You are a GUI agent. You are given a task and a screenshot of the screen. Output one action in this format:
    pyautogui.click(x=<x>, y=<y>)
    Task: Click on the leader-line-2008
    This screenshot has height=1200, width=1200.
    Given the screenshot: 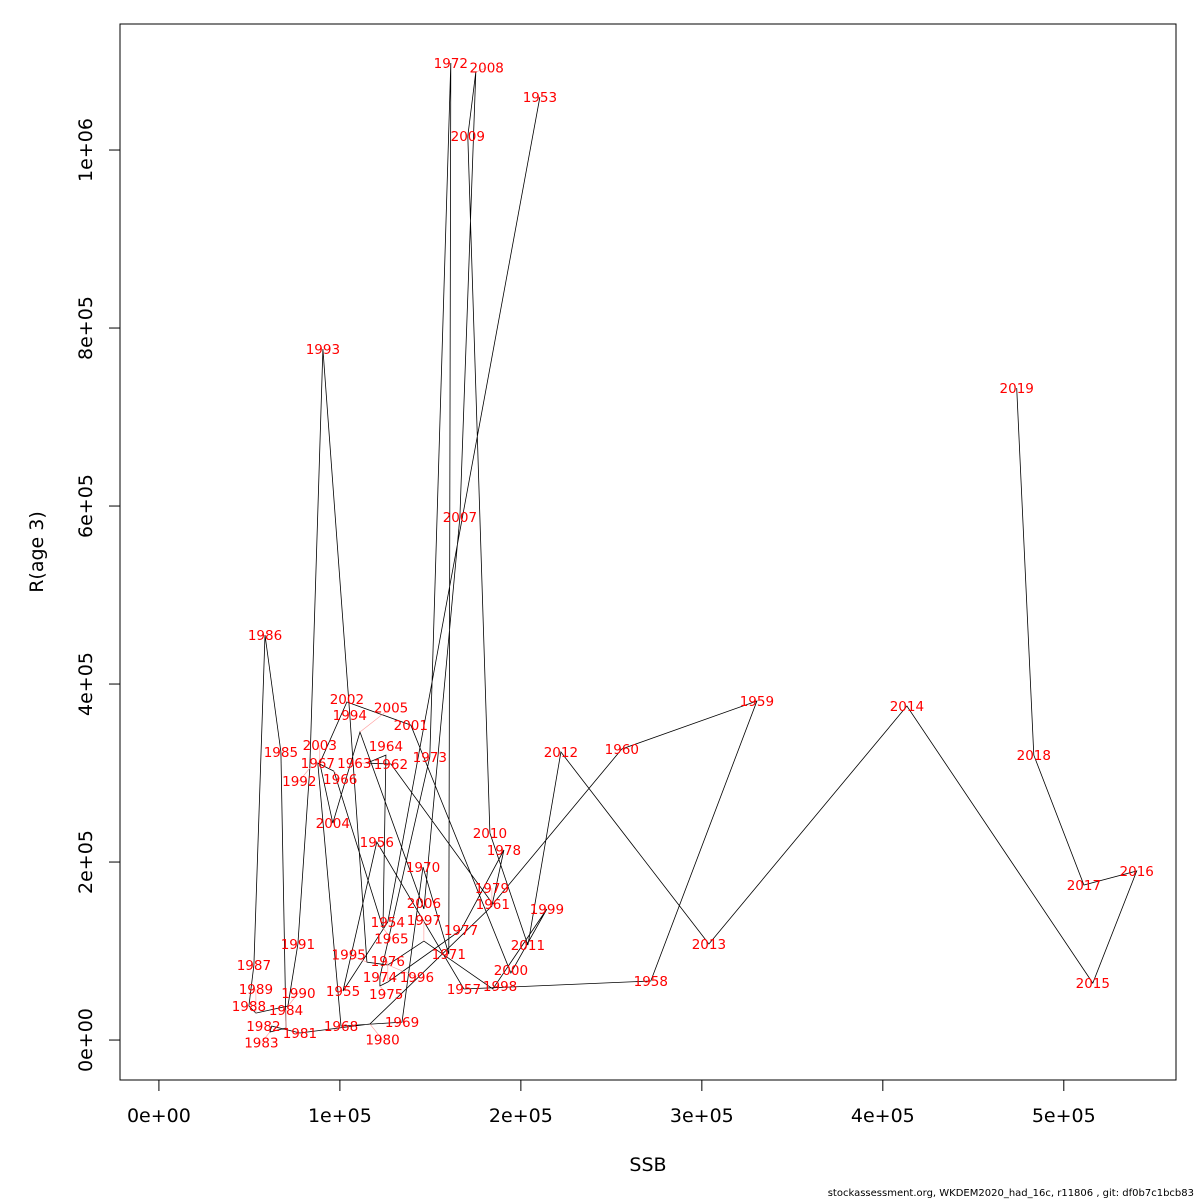 What is the action you would take?
    pyautogui.click(x=481, y=70)
    